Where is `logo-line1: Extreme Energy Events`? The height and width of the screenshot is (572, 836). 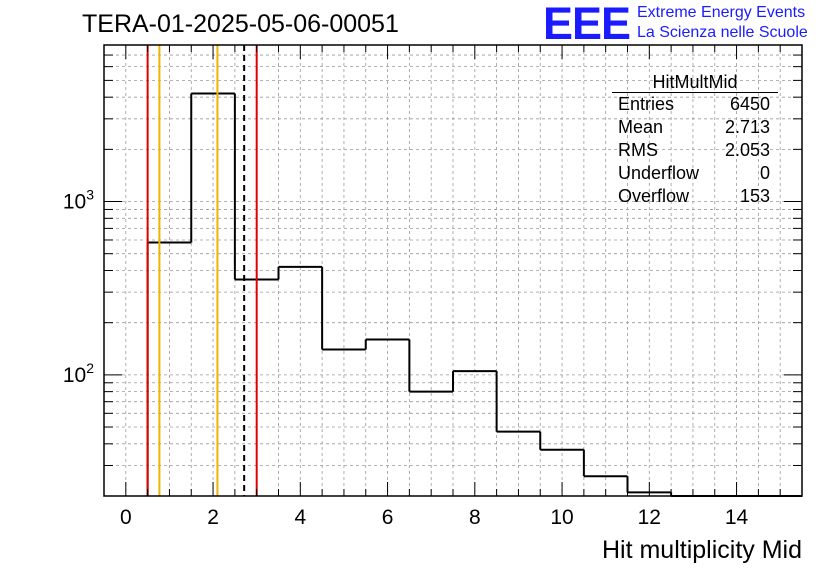 logo-line1: Extreme Energy Events is located at coordinates (721, 12).